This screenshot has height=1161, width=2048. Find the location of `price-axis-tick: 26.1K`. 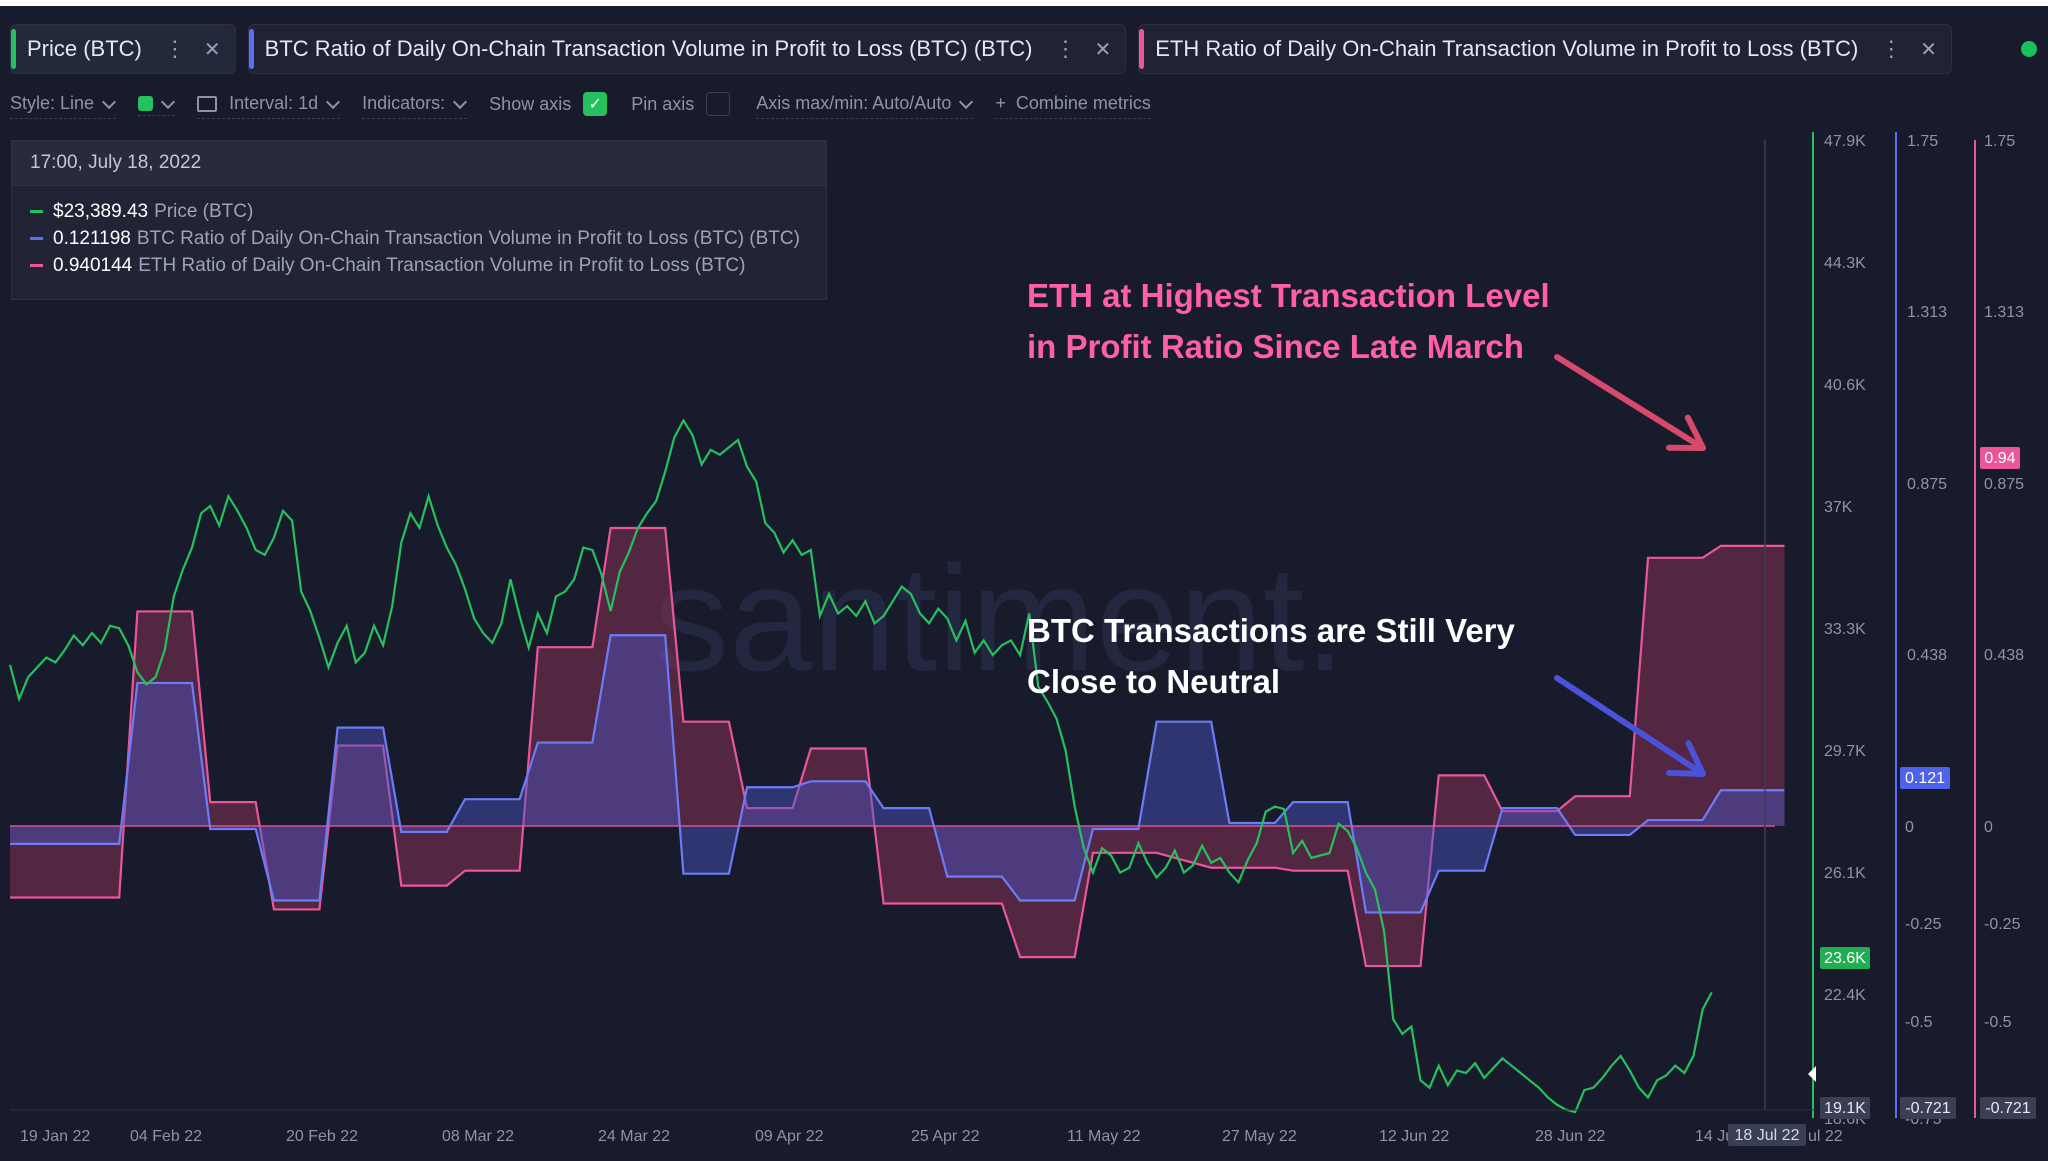

price-axis-tick: 26.1K is located at coordinates (1845, 873).